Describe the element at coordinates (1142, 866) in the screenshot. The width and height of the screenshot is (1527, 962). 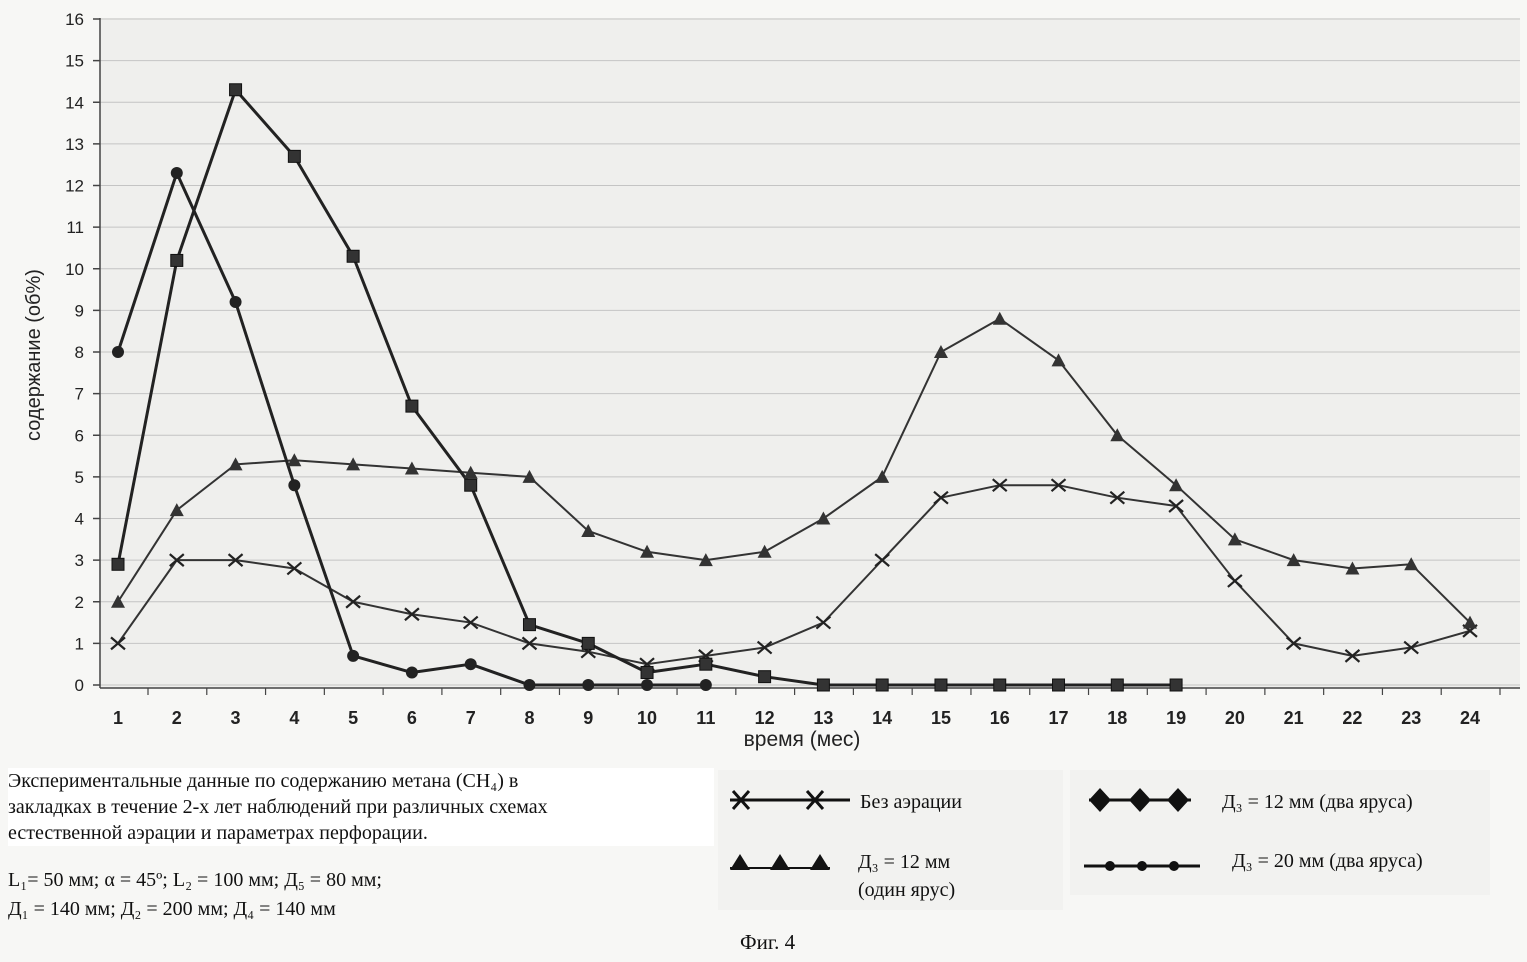
I see `legend-circle-marker-symbol` at that location.